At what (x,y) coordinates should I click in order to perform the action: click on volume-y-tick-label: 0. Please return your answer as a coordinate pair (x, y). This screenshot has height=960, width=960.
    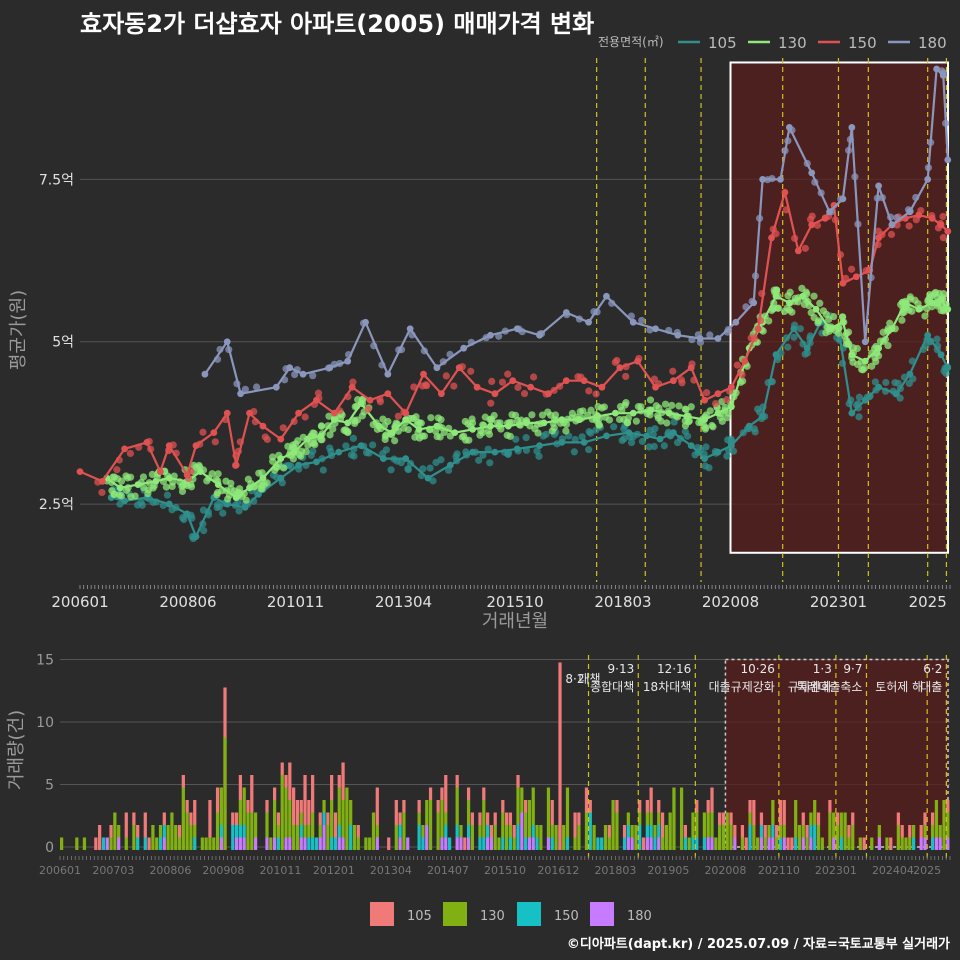
    Looking at the image, I should click on (49, 848).